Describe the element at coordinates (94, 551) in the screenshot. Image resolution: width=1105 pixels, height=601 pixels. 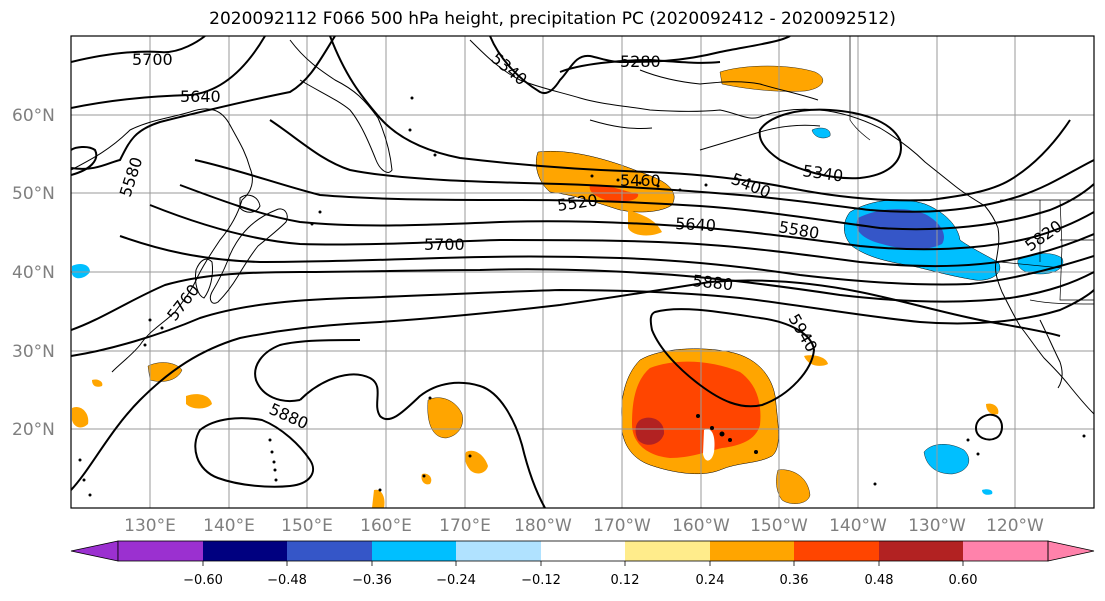
I see `colorbar-extend-low` at that location.